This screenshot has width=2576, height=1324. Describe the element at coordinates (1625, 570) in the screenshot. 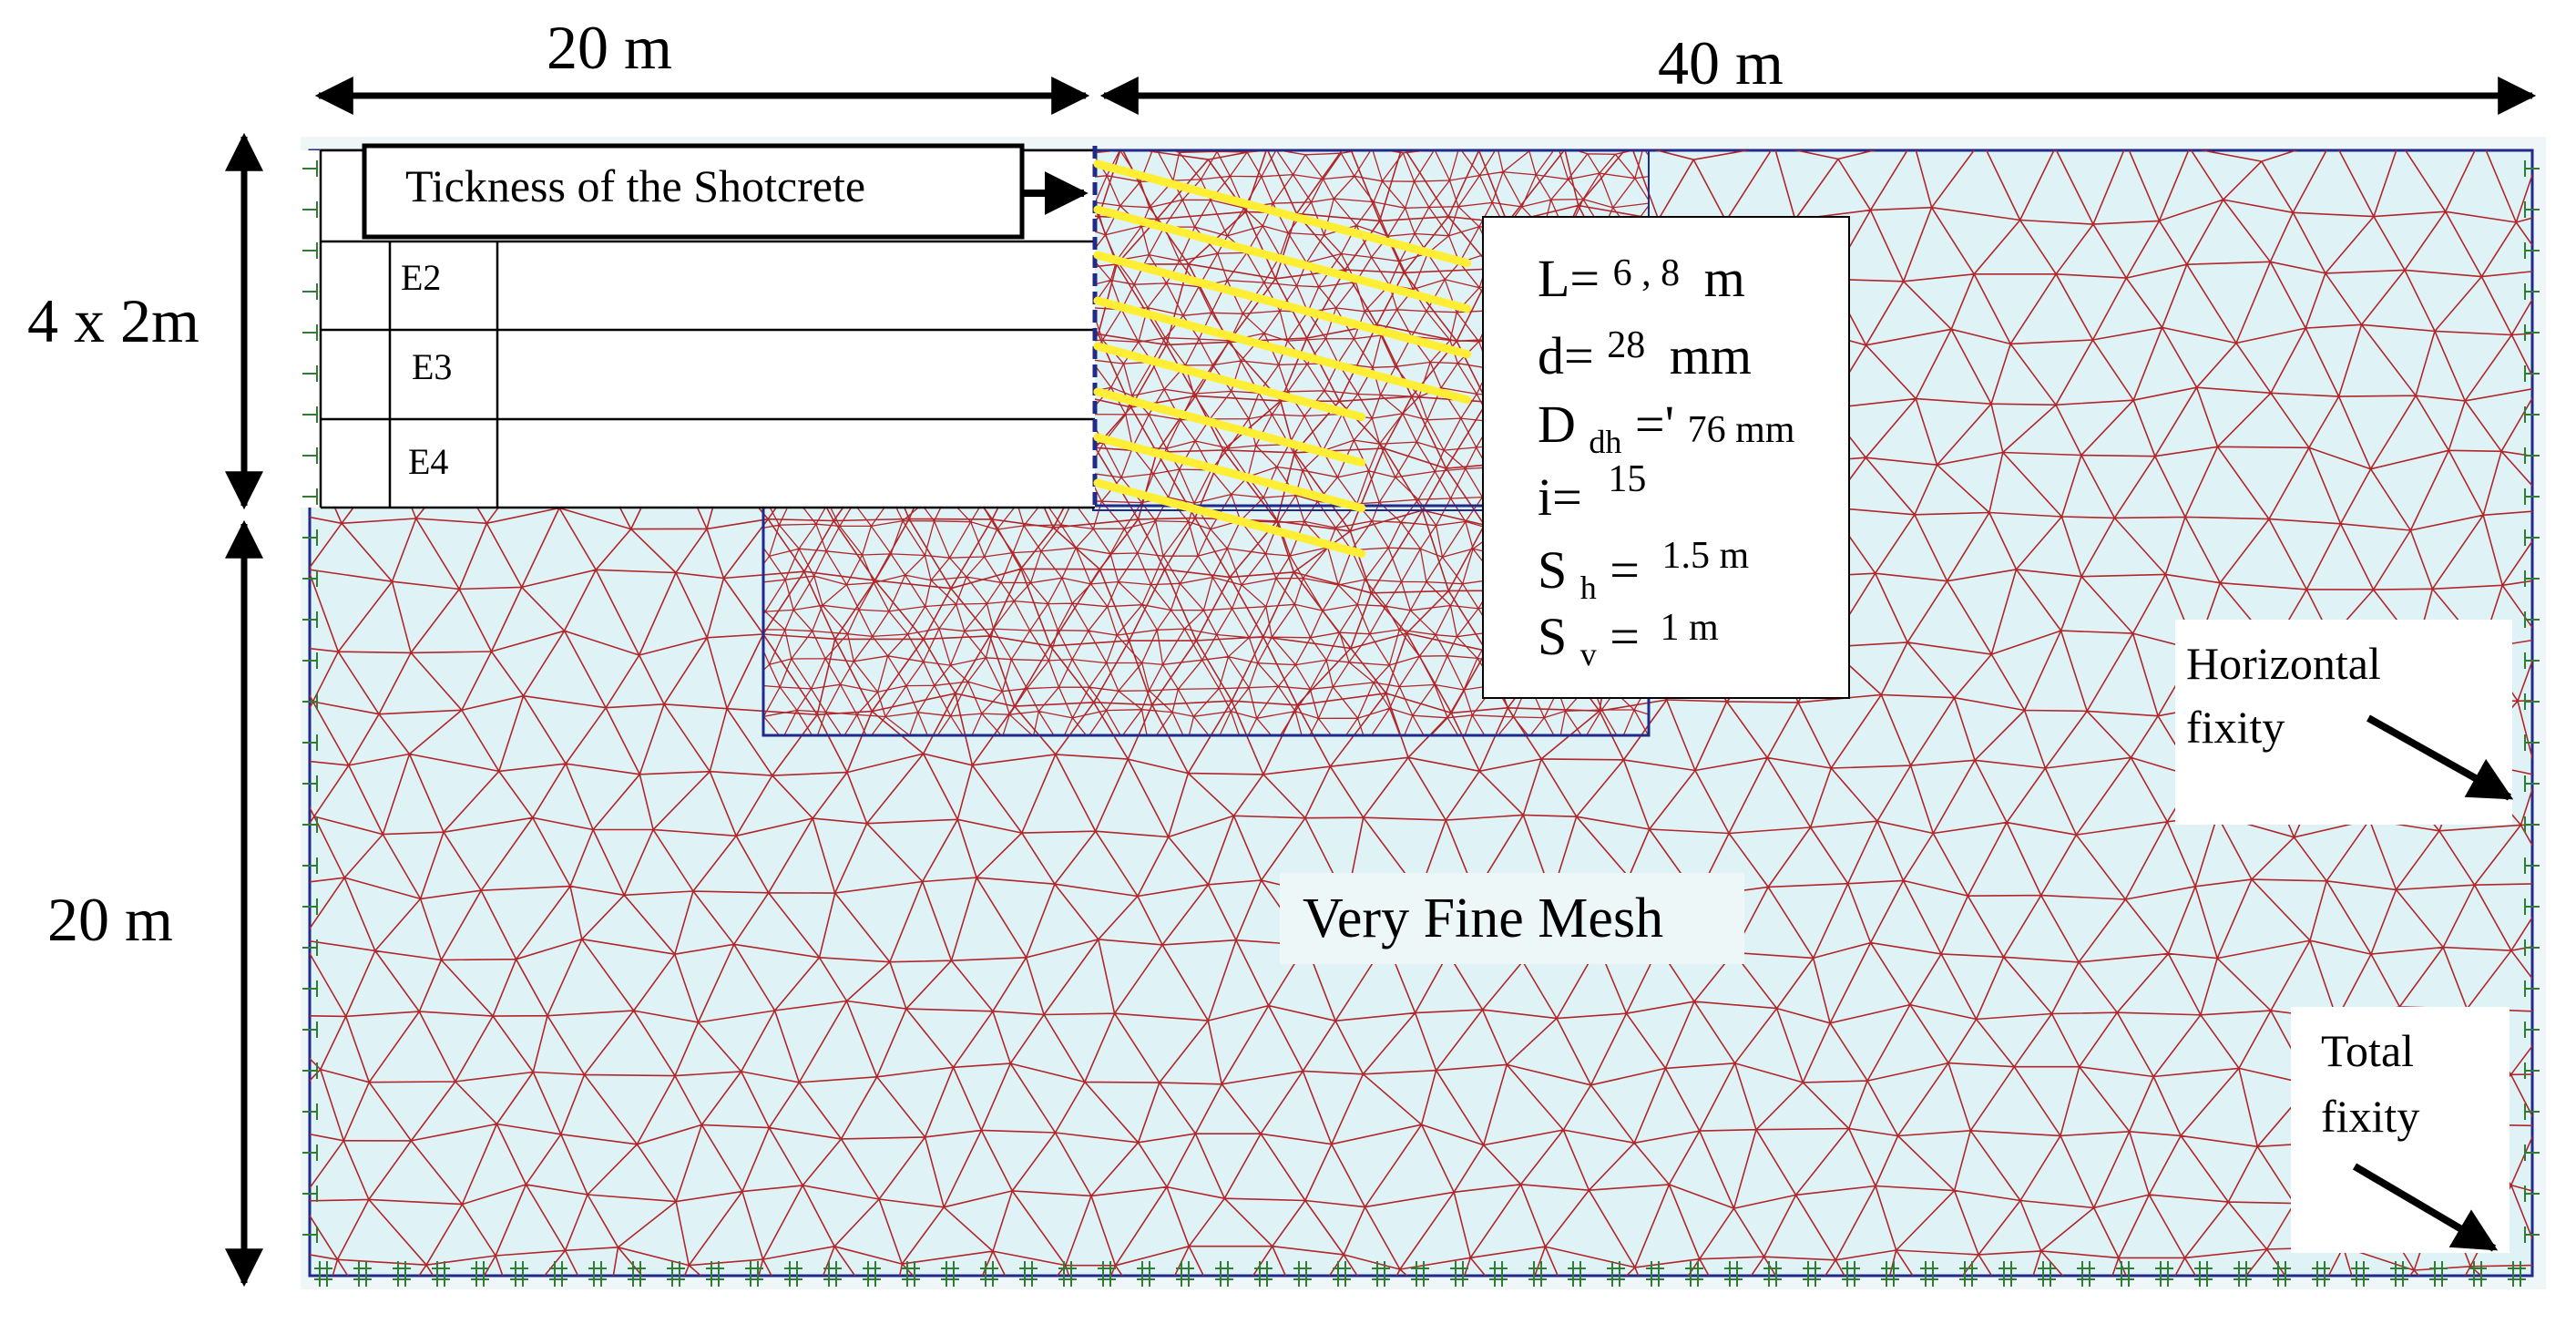

I see `param-sh-eq: =` at that location.